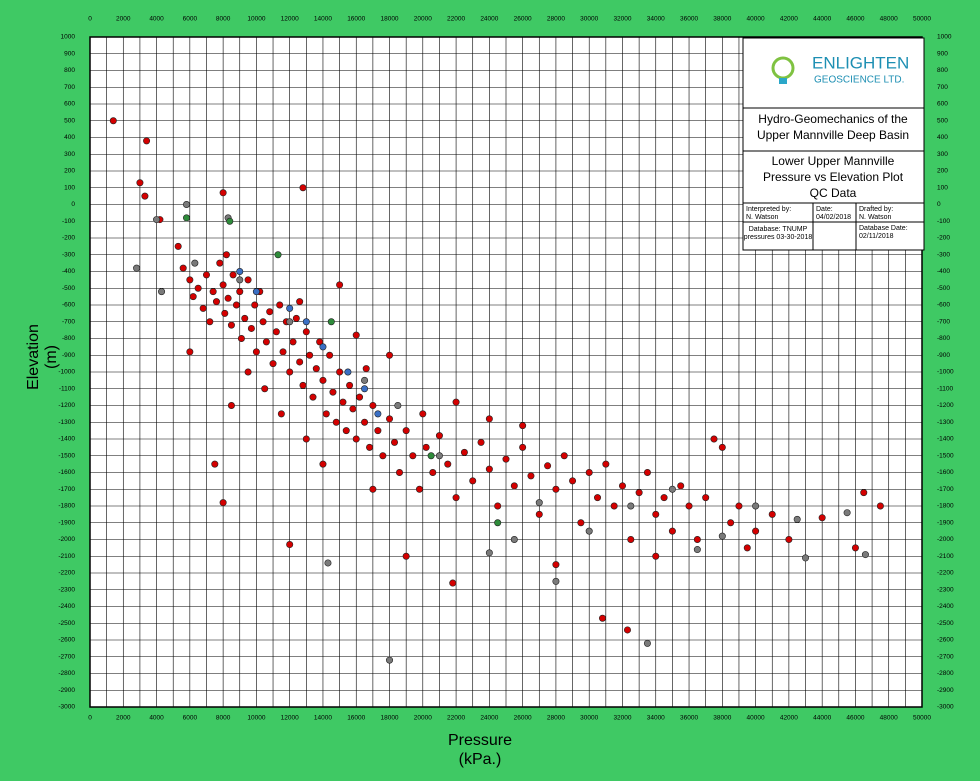 This screenshot has height=781, width=980. Describe the element at coordinates (356, 718) in the screenshot. I see `x-tick-label: 16000` at that location.